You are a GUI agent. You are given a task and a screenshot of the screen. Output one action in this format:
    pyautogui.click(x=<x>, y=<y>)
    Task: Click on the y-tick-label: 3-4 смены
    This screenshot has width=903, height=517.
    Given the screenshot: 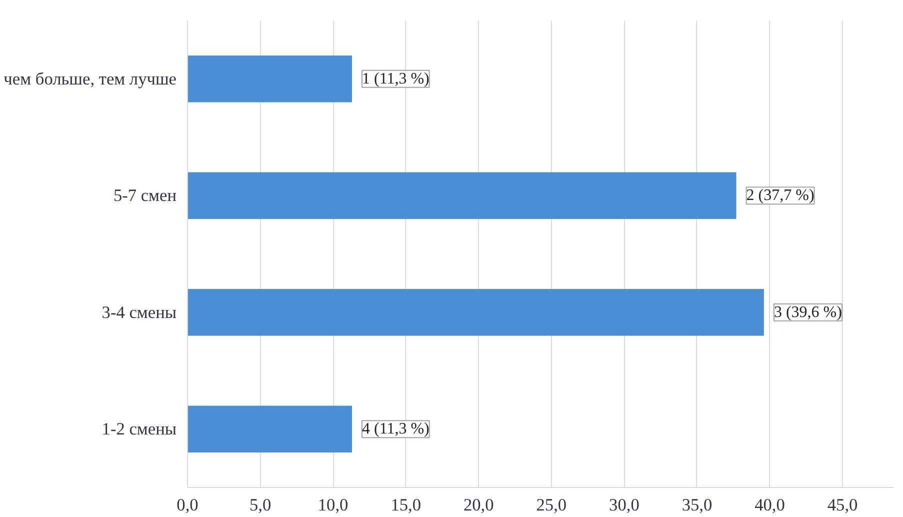 What is the action you would take?
    pyautogui.click(x=139, y=312)
    